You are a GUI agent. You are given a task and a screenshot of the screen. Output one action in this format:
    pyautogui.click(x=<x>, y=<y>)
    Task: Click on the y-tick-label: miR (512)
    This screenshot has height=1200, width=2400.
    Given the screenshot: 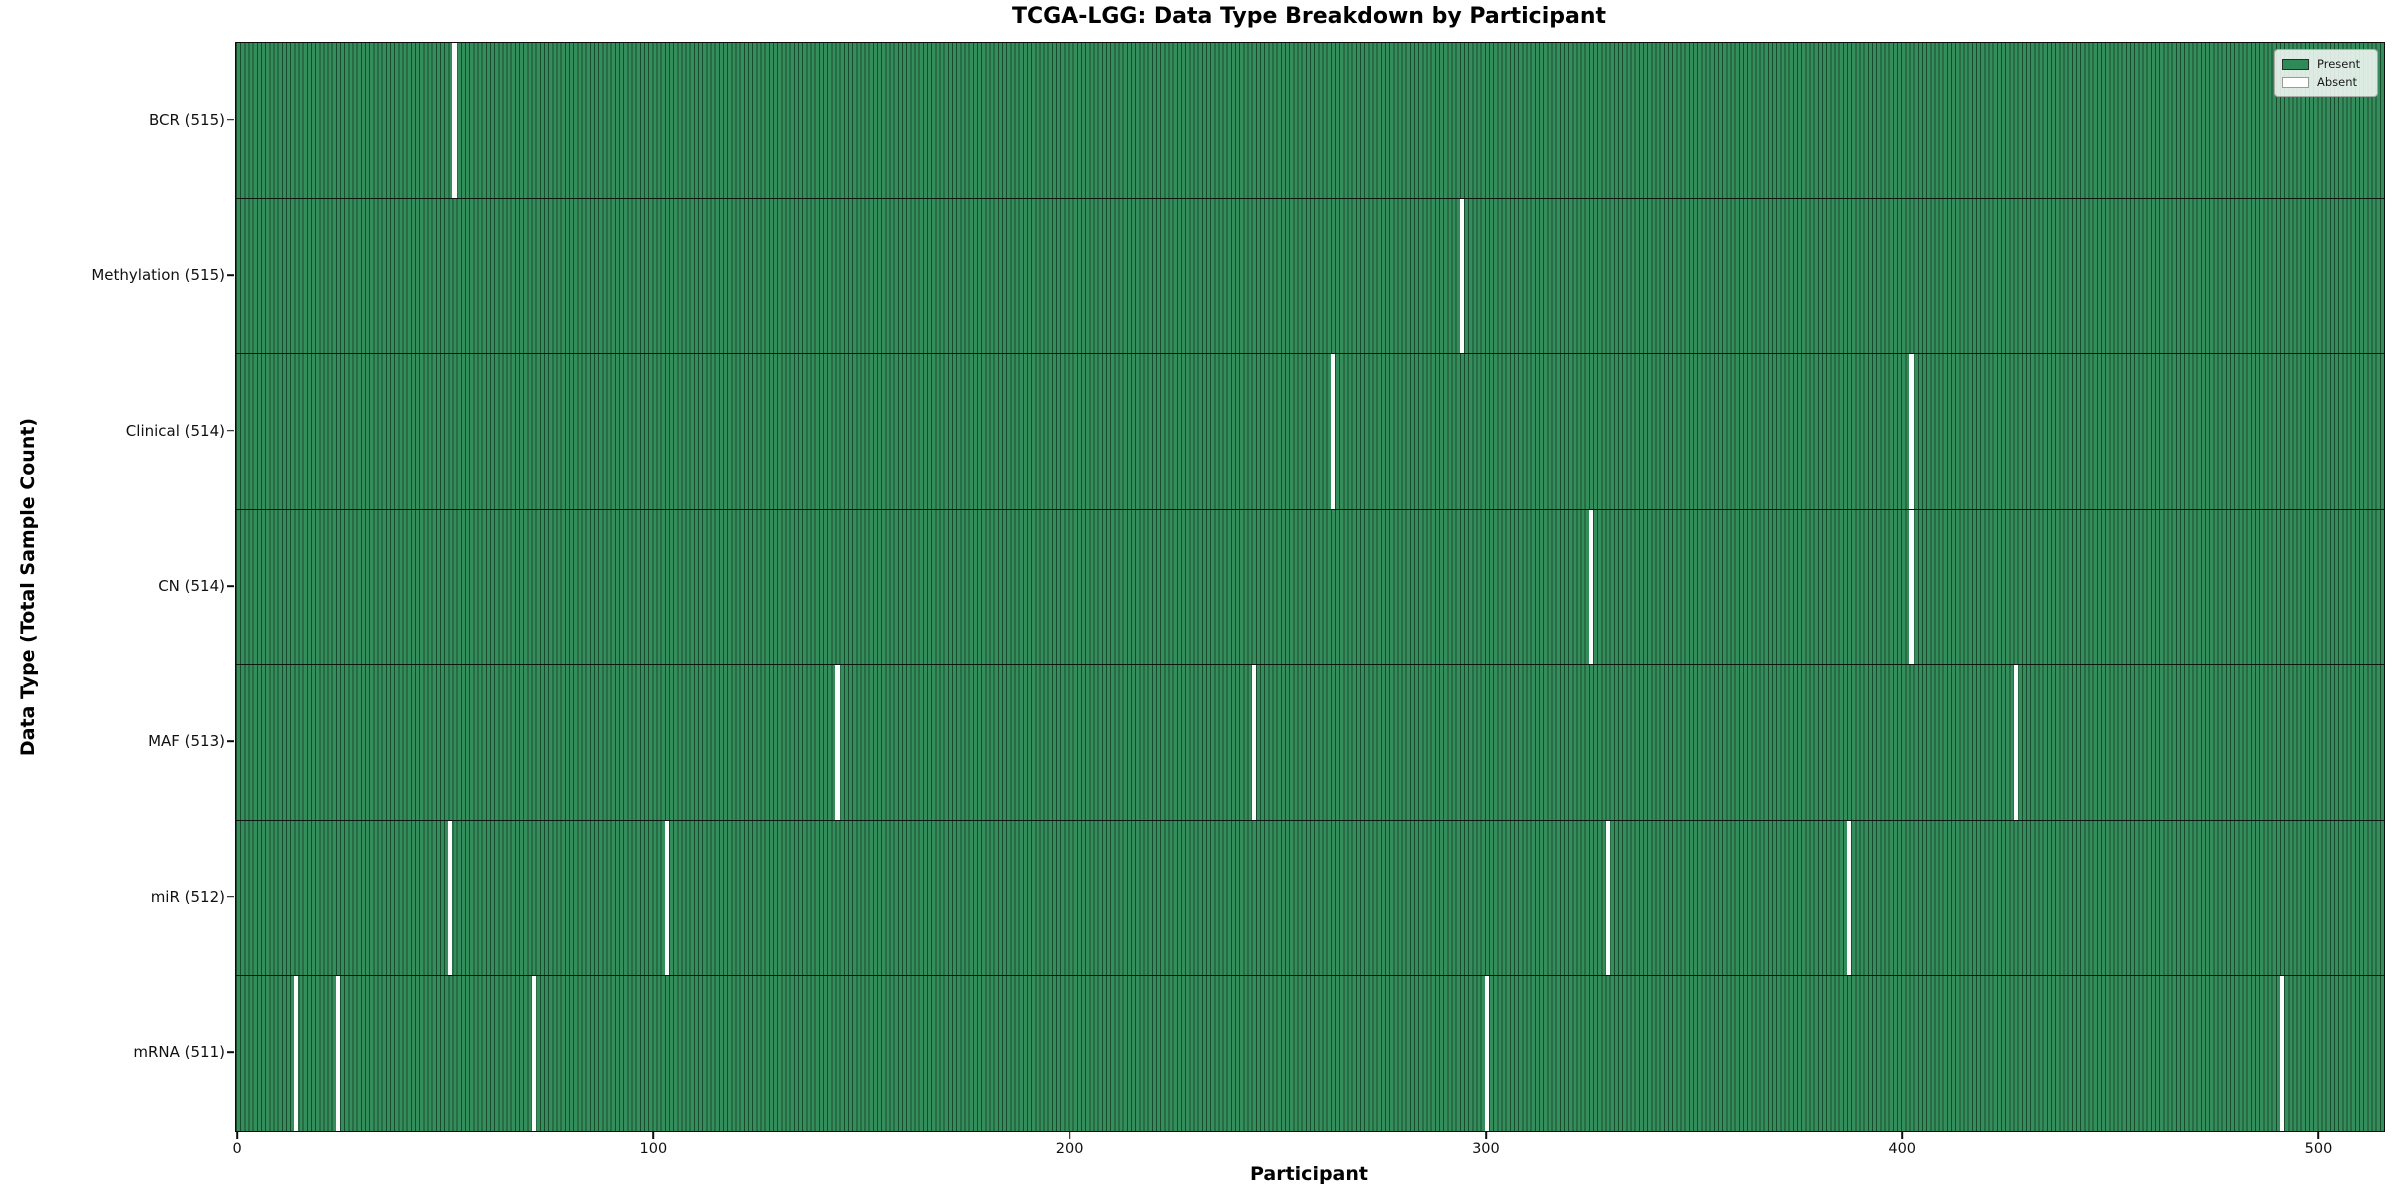 What is the action you would take?
    pyautogui.click(x=187, y=896)
    